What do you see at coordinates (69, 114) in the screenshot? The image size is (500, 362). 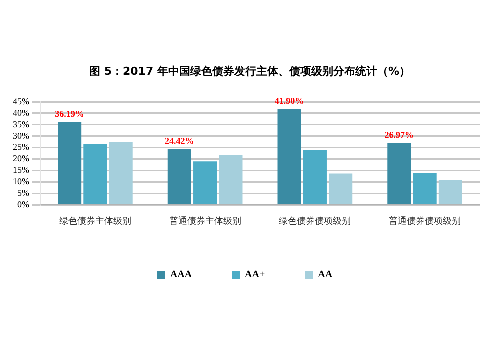 I see `data-label: 36.19%` at bounding box center [69, 114].